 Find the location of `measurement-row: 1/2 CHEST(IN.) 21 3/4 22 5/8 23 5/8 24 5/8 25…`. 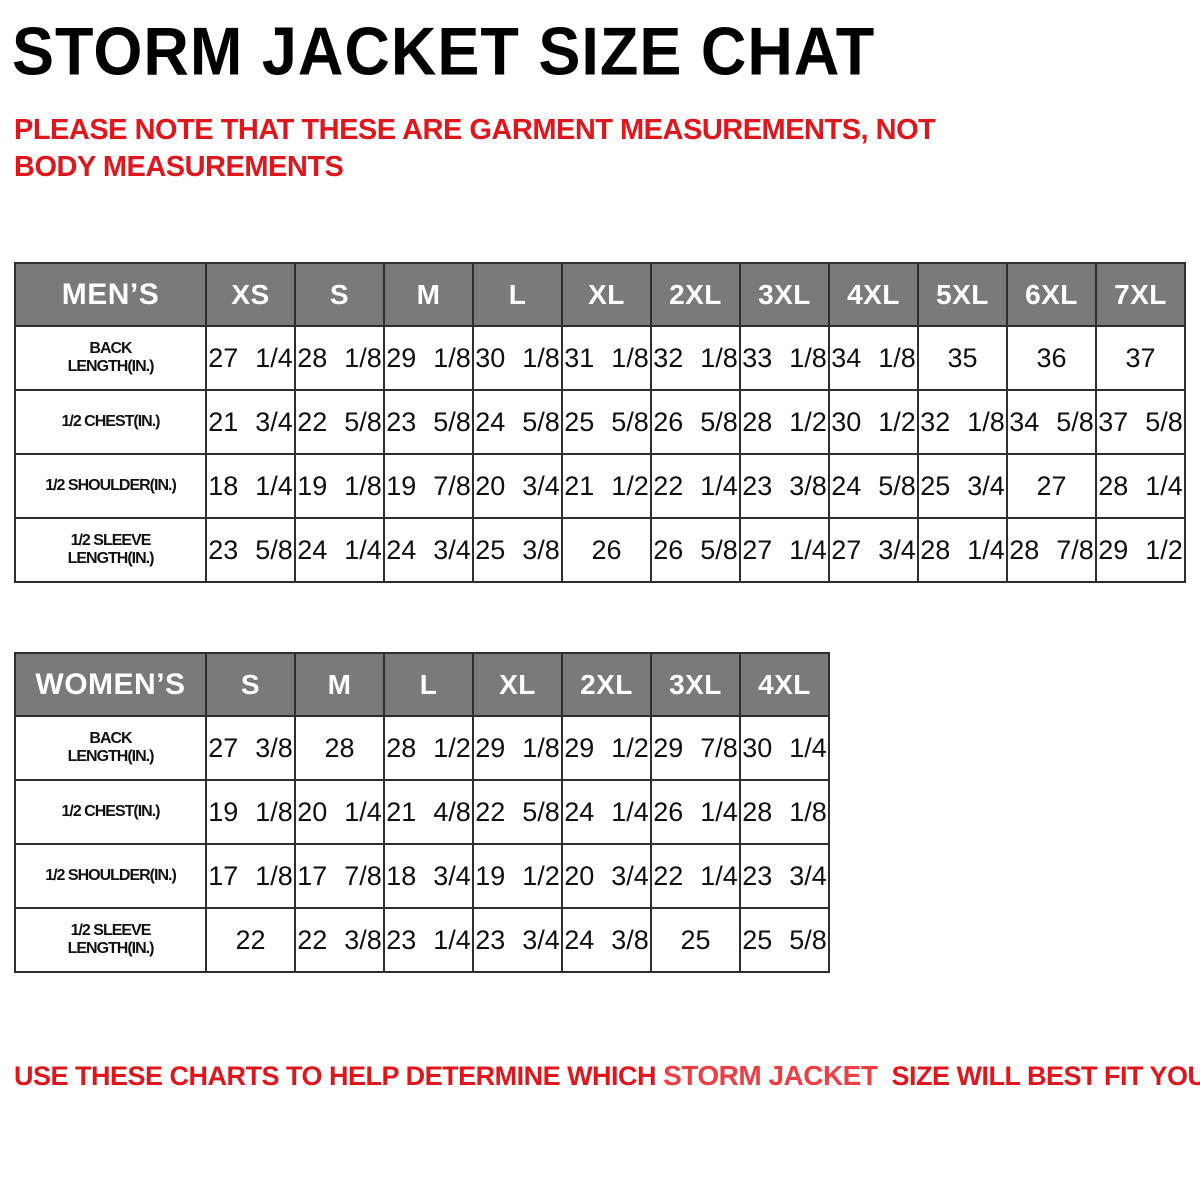

measurement-row: 1/2 CHEST(IN.) 21 3/4 22 5/8 23 5/8 24 5/8 25… is located at coordinates (600, 422).